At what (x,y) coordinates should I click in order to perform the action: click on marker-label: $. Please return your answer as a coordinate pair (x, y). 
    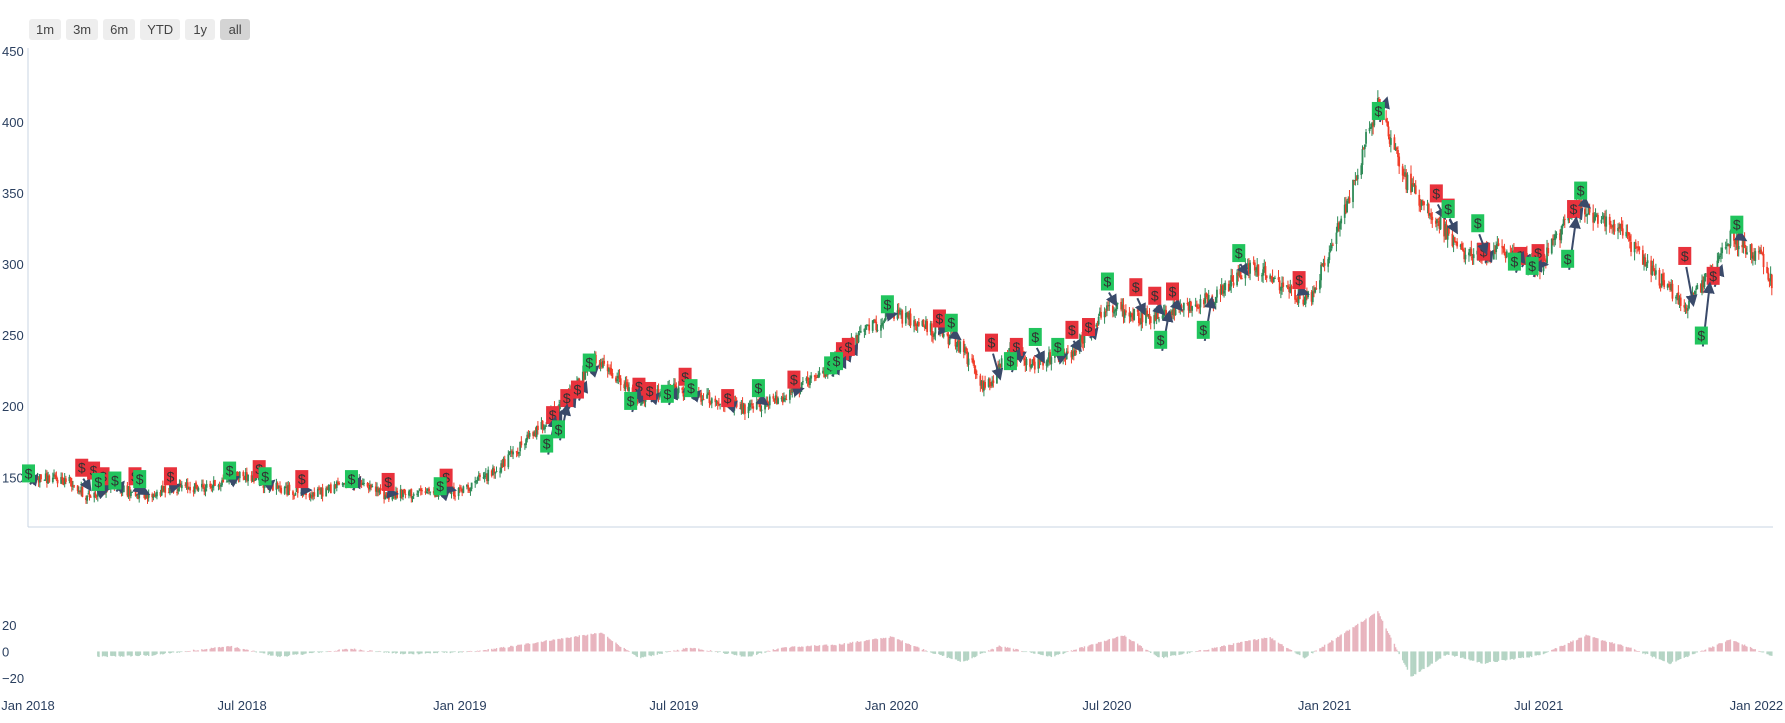
    Looking at the image, I should click on (650, 391).